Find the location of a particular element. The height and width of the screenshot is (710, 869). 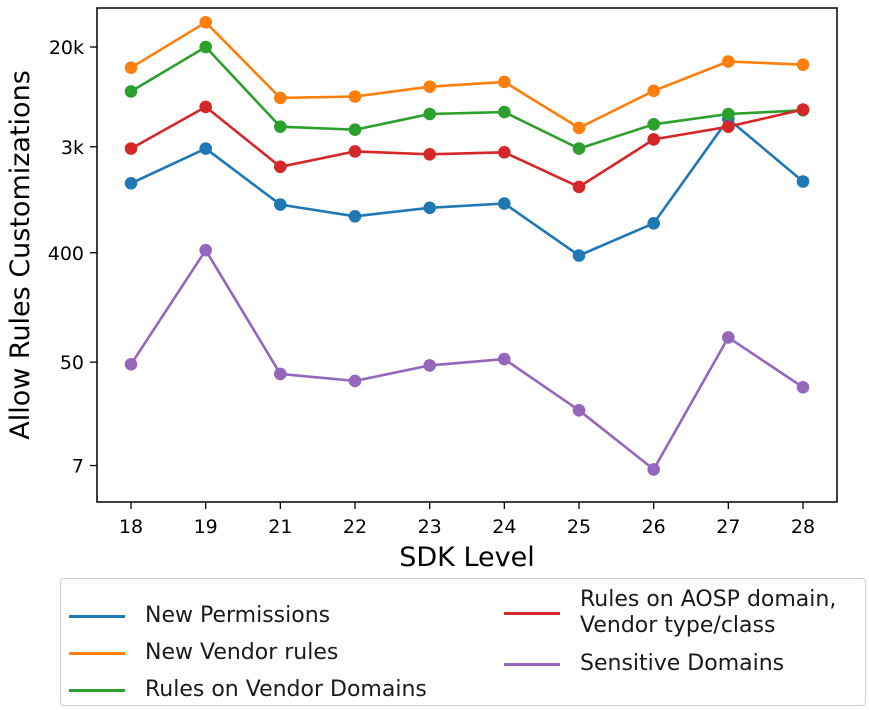

y-tick-label: 400 is located at coordinates (66, 254).